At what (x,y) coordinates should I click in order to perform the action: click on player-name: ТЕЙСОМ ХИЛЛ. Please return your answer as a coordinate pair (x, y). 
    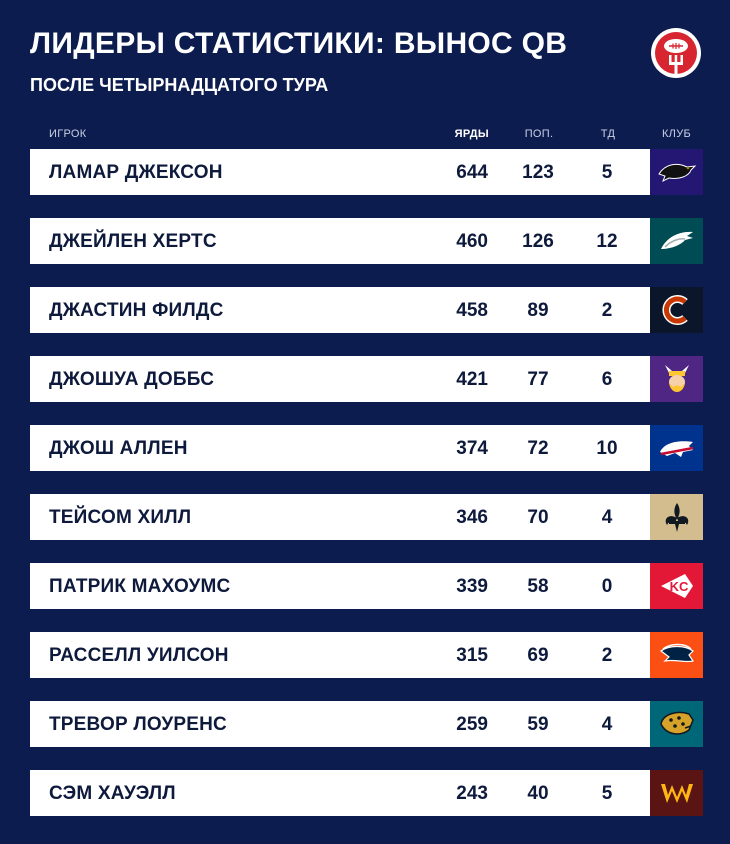
    Looking at the image, I should click on (120, 517).